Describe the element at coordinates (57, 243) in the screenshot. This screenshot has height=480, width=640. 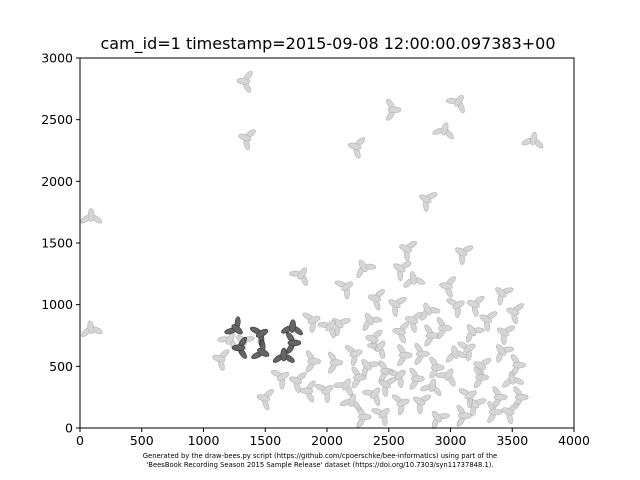
I see `y-tick-label: 1500` at that location.